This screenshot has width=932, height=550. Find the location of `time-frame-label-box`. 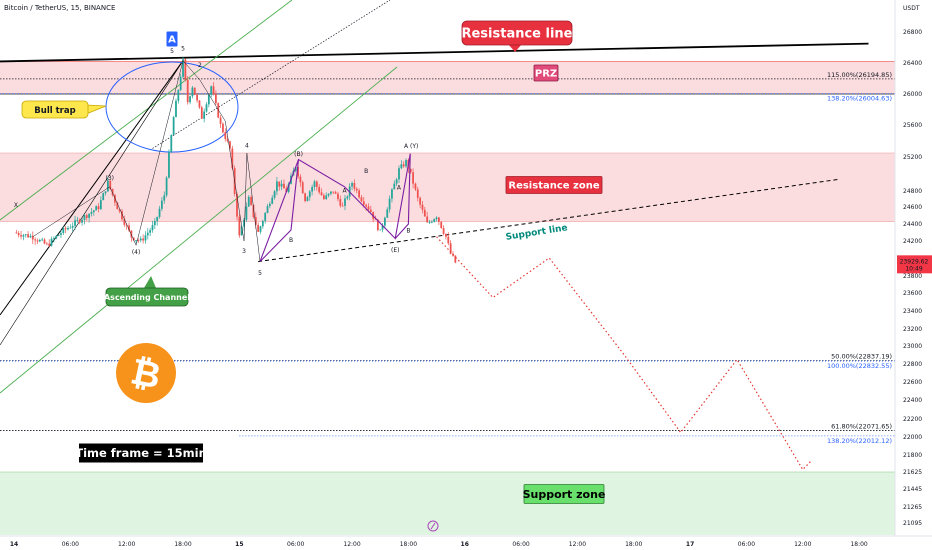

time-frame-label-box is located at coordinates (141, 453).